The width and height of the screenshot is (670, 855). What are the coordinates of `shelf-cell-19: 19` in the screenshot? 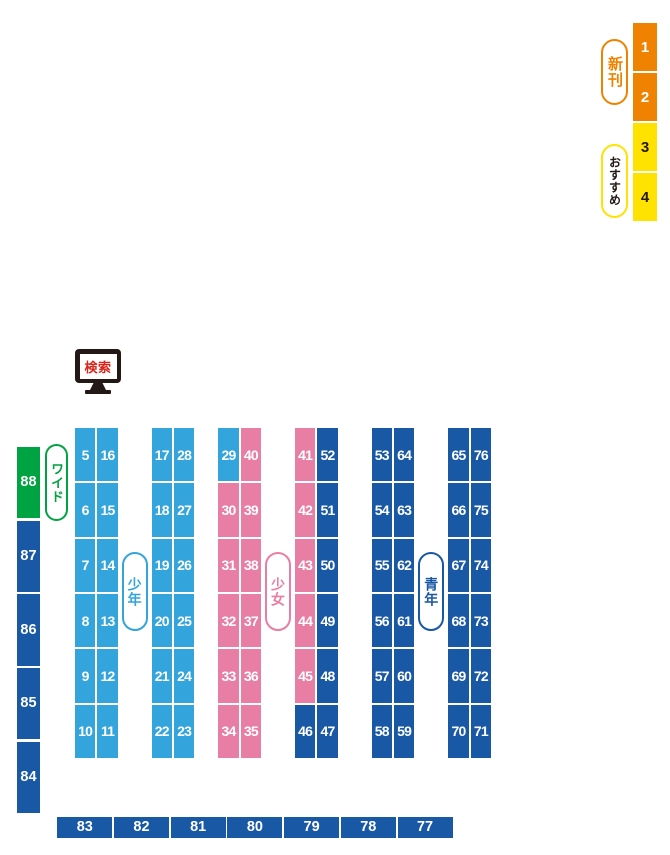 It's located at (161, 565).